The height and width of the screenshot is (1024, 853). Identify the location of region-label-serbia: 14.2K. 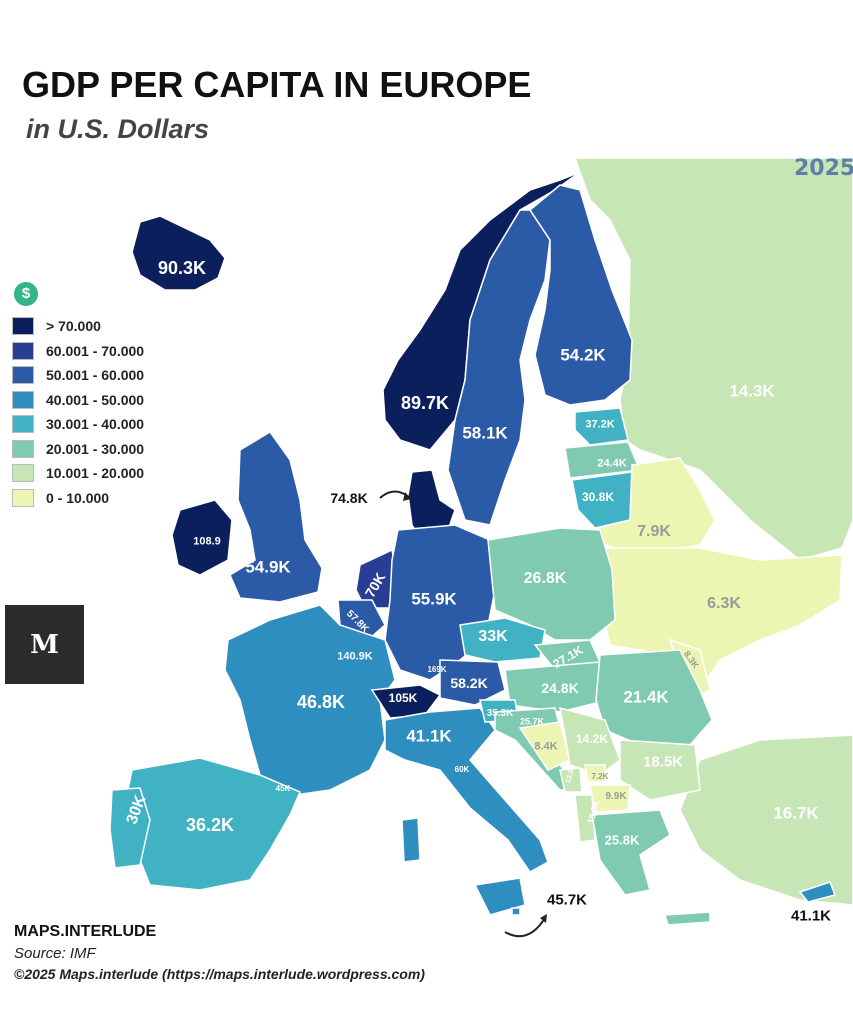
(592, 739).